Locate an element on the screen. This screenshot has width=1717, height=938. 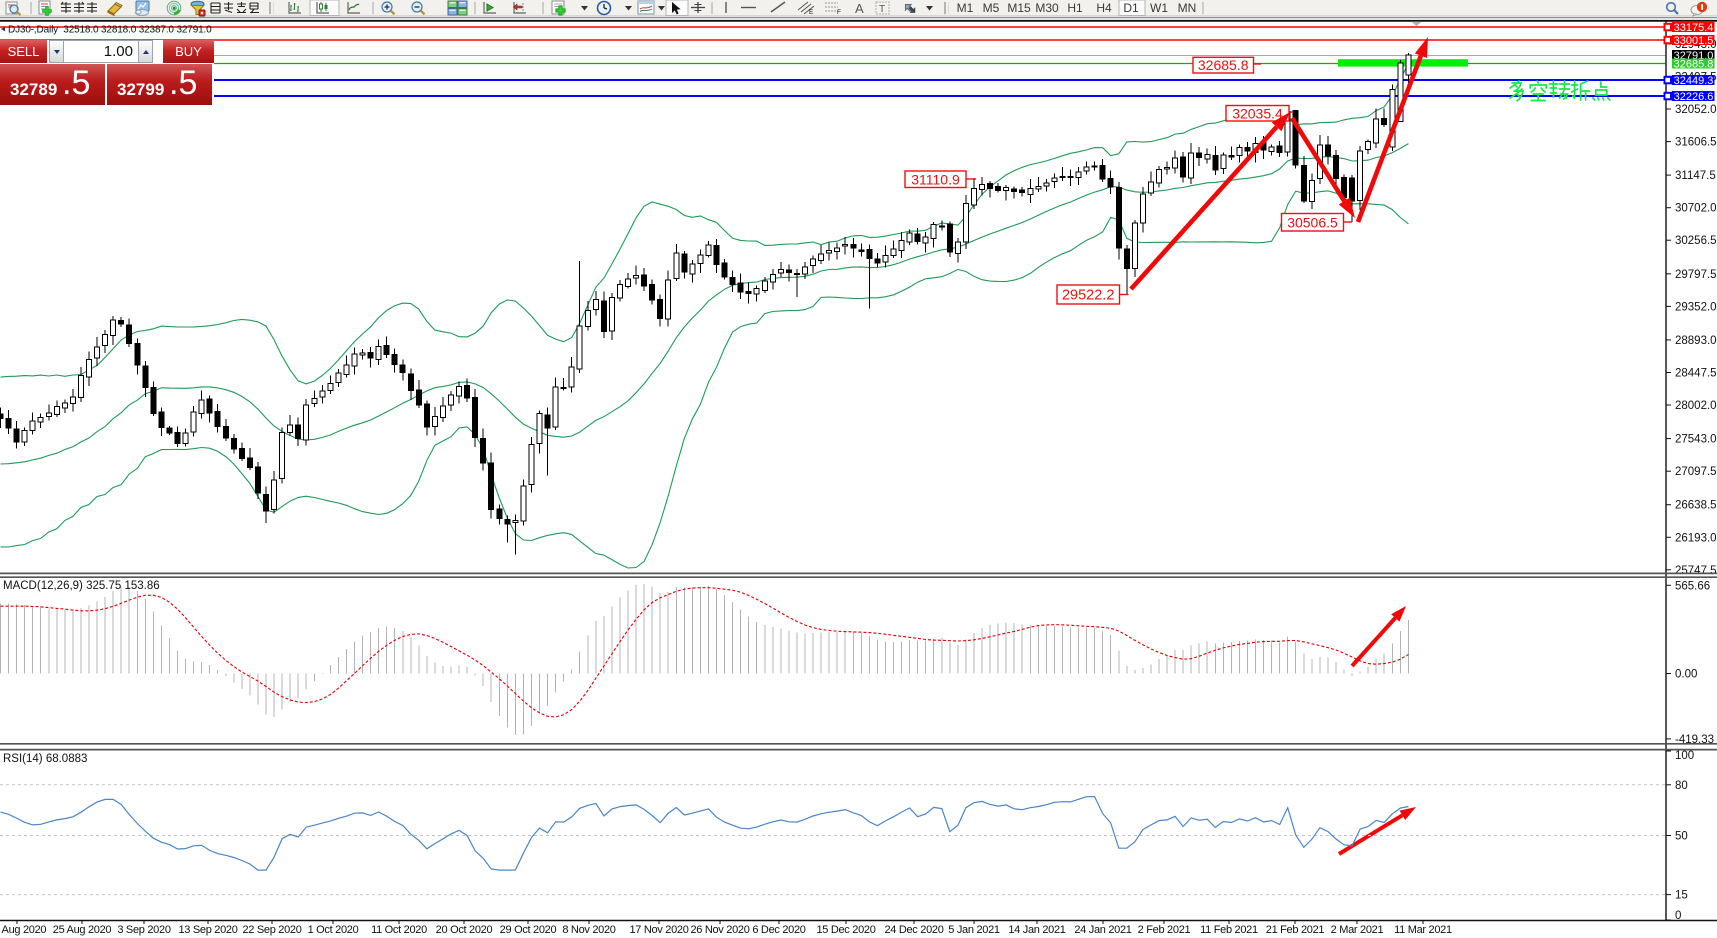
svg-text: D1 is located at coordinates (1131, 8).